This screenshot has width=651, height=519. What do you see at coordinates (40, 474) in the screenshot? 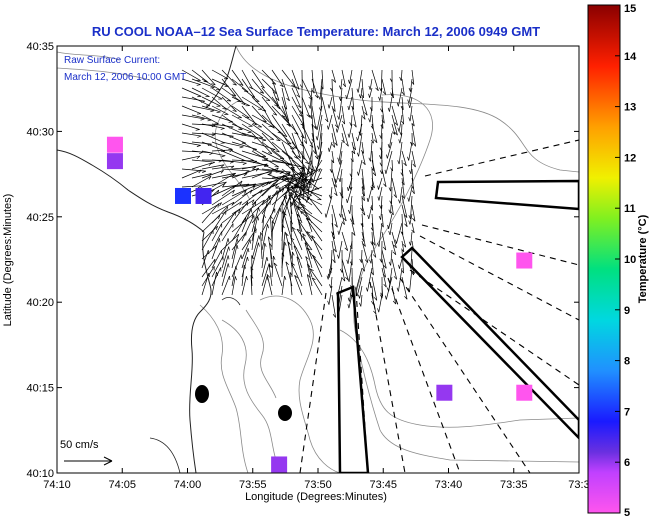
I see `y-tick-label: 40:10` at bounding box center [40, 474].